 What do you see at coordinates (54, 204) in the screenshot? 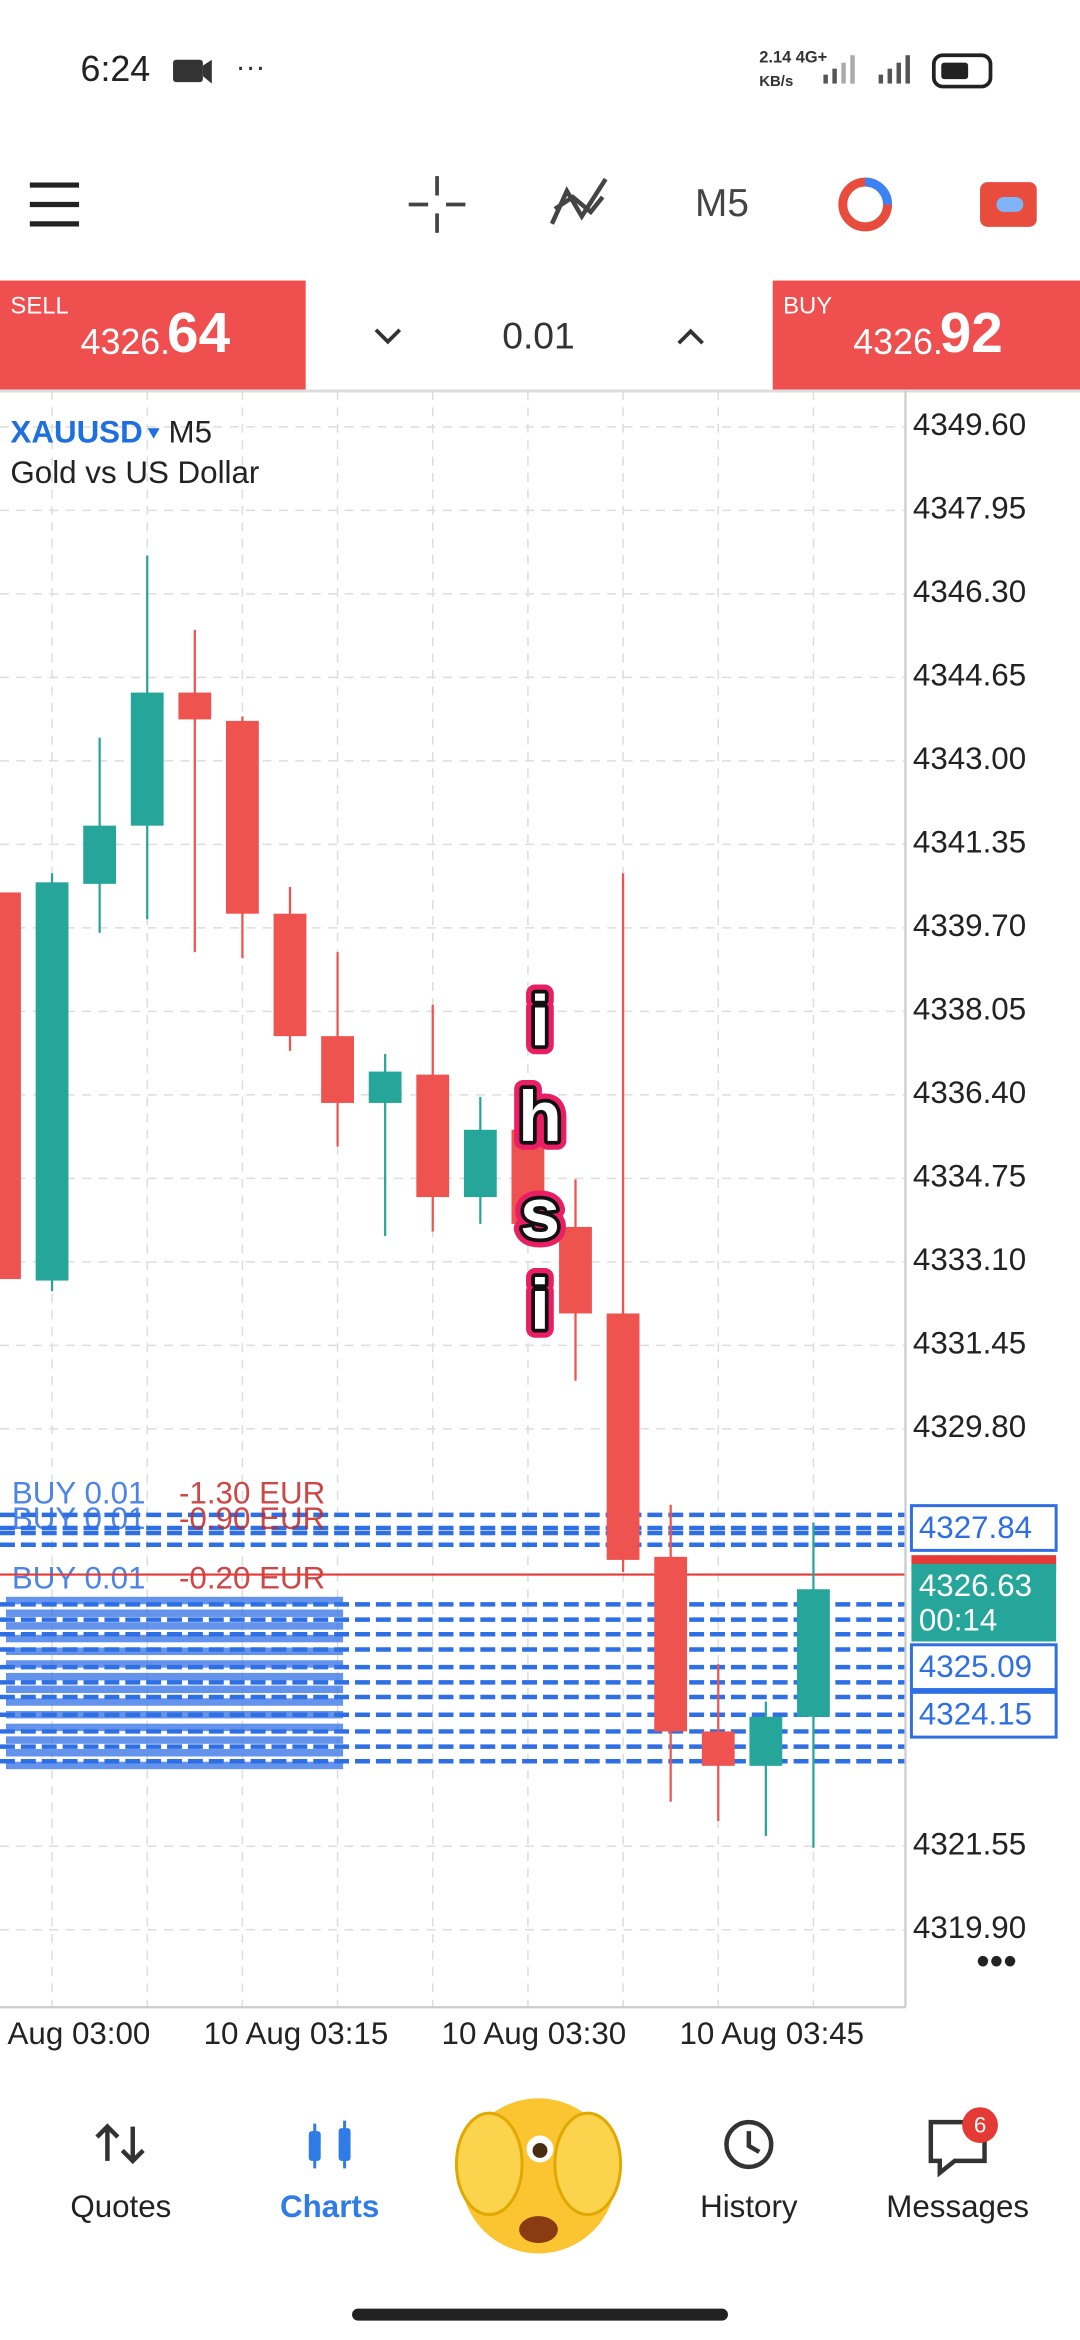
I see `menu-button` at bounding box center [54, 204].